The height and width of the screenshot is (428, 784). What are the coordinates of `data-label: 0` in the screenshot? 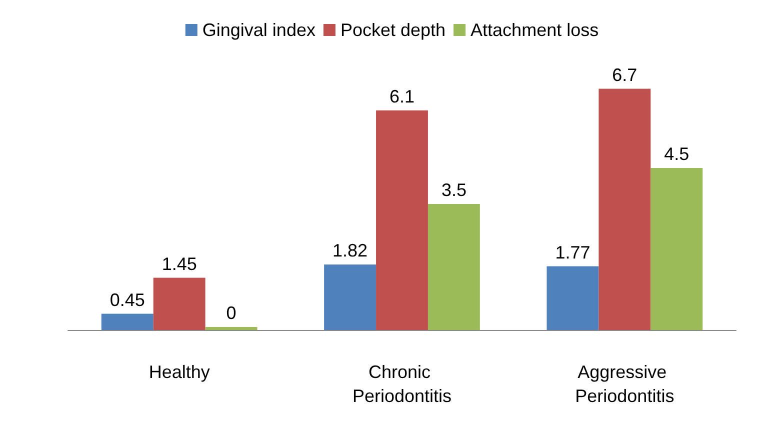 It's located at (231, 313).